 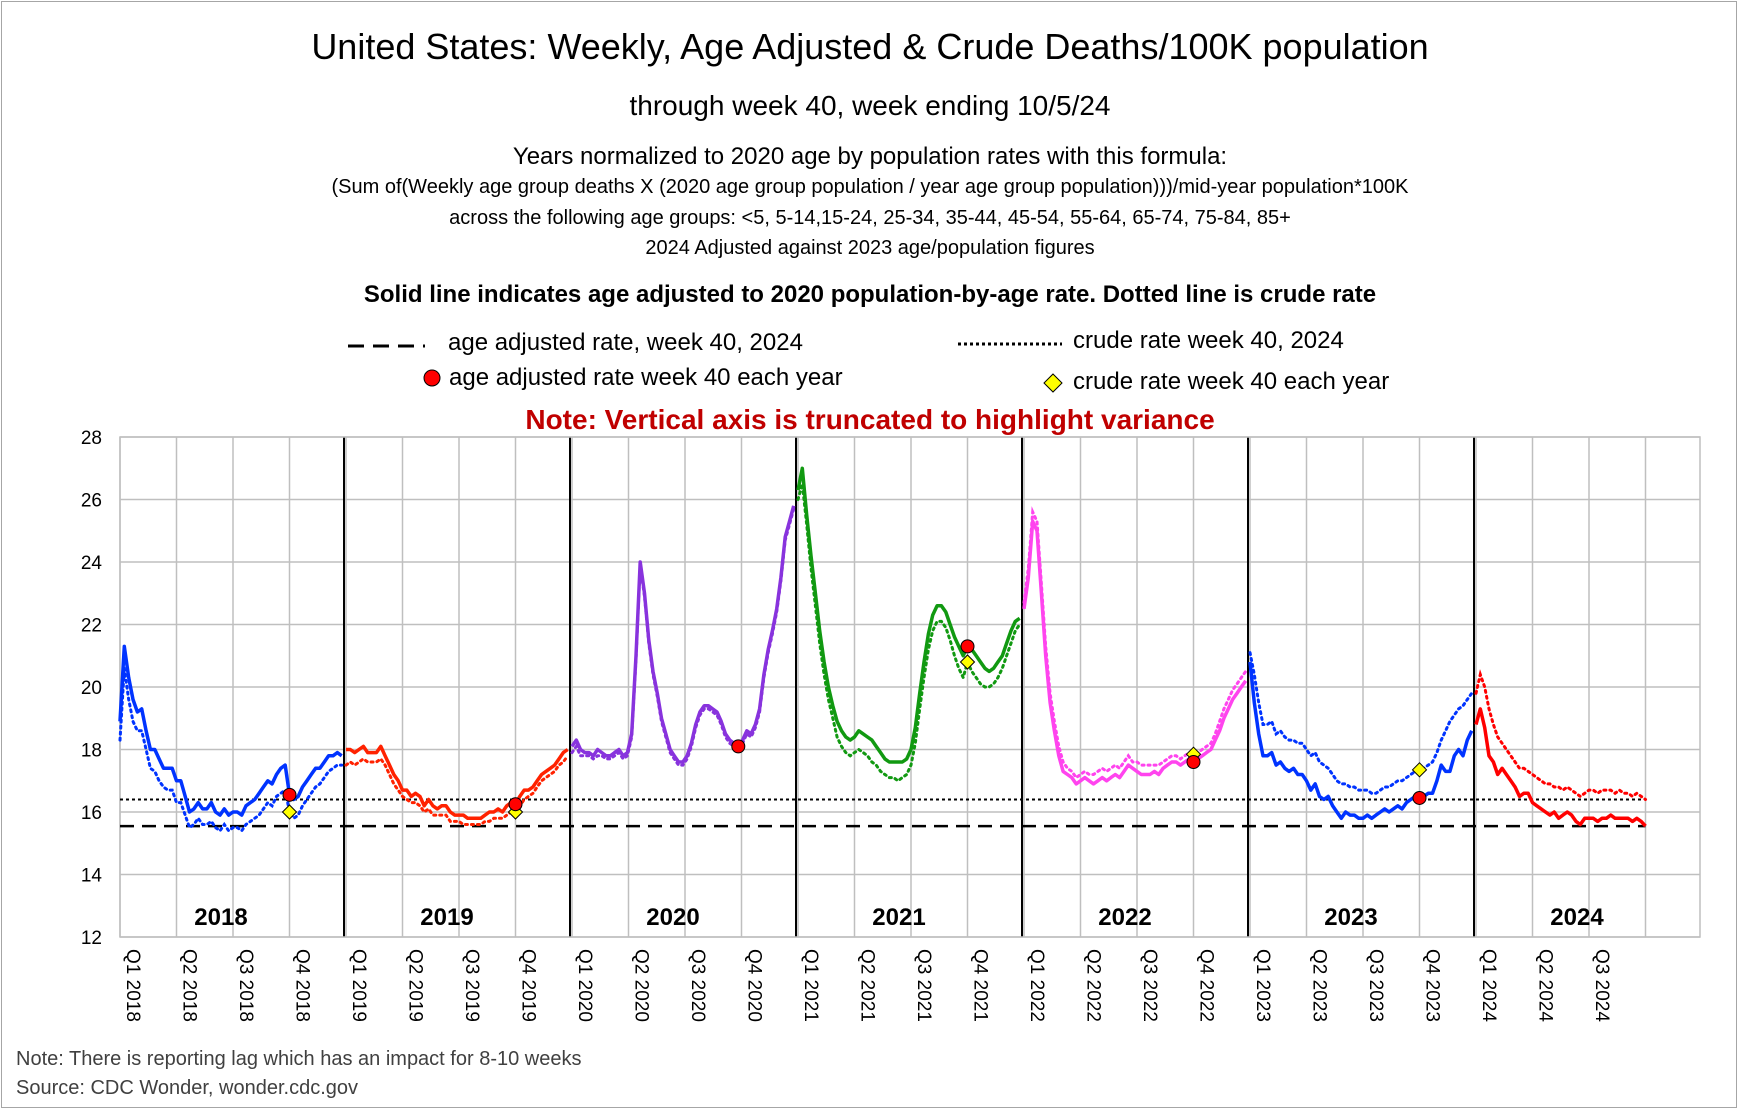 I want to click on legend-marks, so click(x=705, y=367).